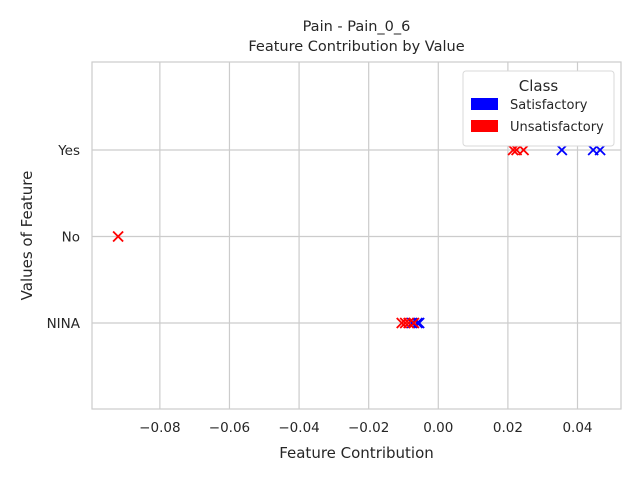  Describe the element at coordinates (577, 428) in the screenshot. I see `x-tick-label: 0.04` at that location.